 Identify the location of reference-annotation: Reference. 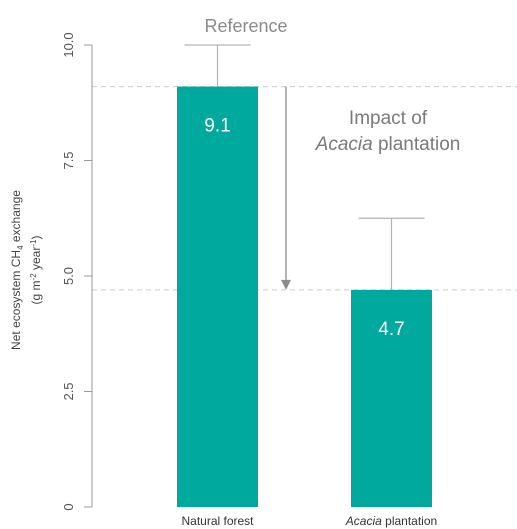
(245, 26).